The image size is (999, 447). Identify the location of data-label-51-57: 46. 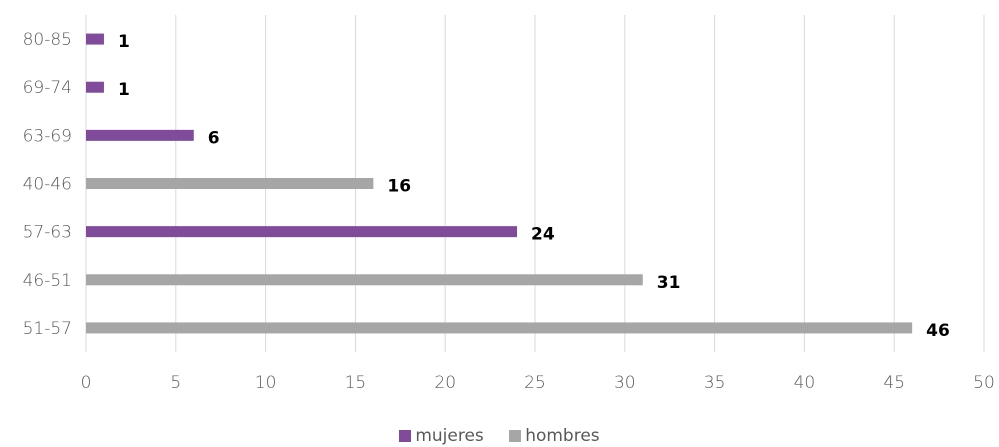
(938, 331).